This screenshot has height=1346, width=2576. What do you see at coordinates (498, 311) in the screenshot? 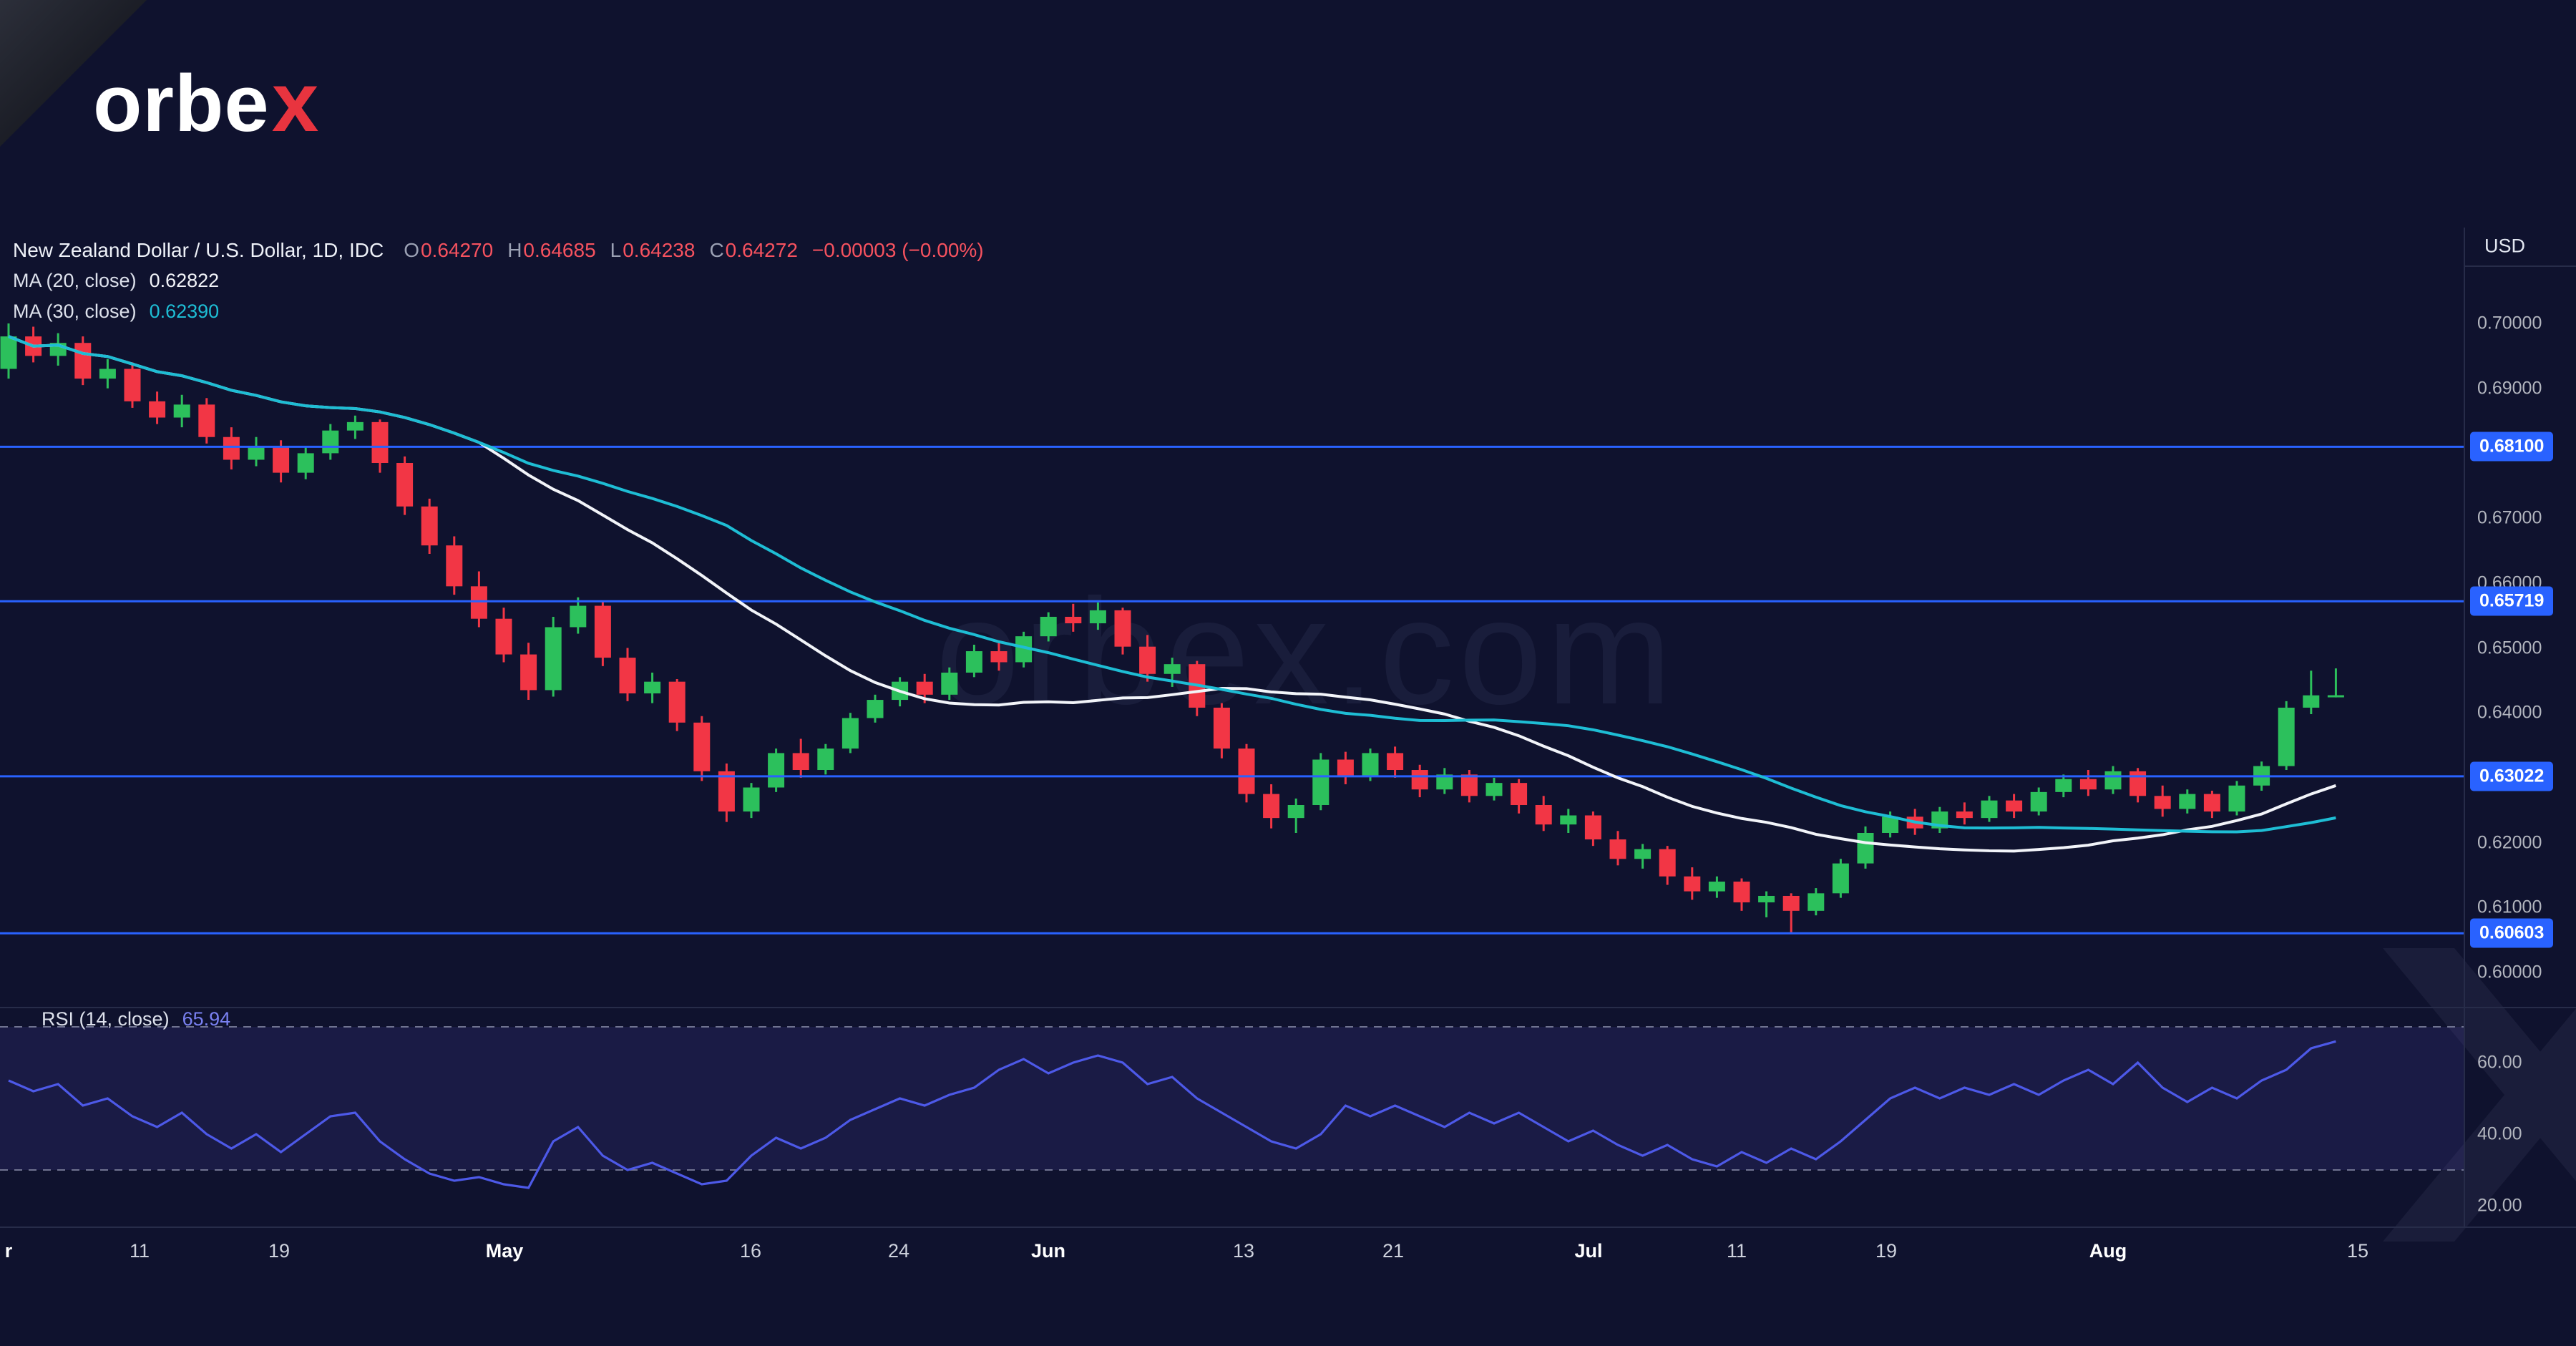
I see `ma30-legend-row: MA (30, close) 0.62390` at bounding box center [498, 311].